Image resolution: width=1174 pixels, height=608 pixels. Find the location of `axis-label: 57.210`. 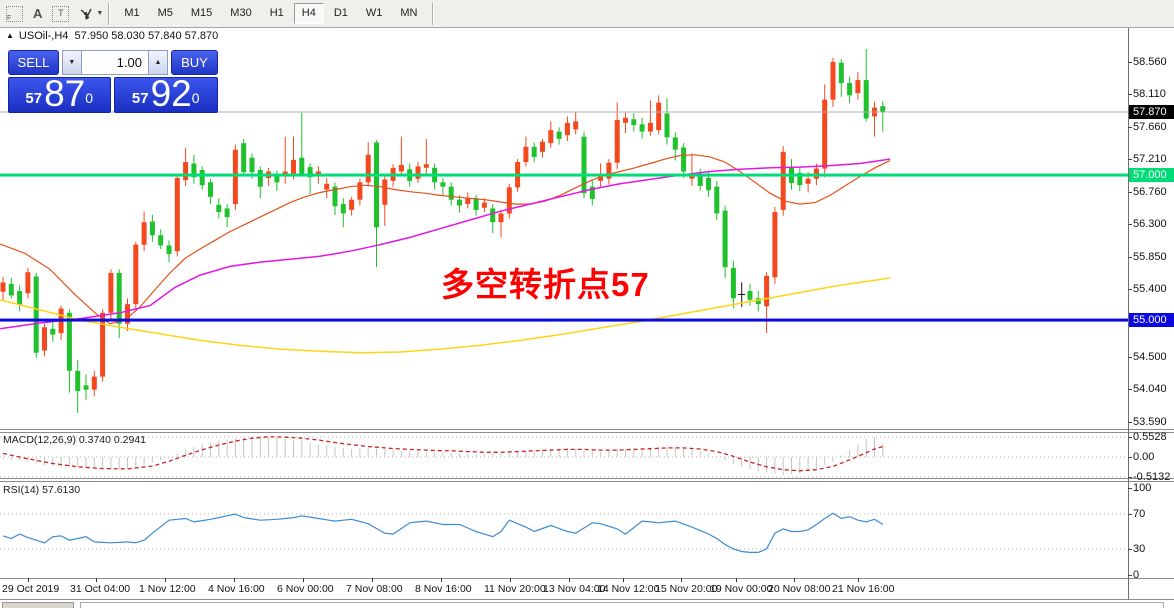

axis-label: 57.210 is located at coordinates (1150, 159).